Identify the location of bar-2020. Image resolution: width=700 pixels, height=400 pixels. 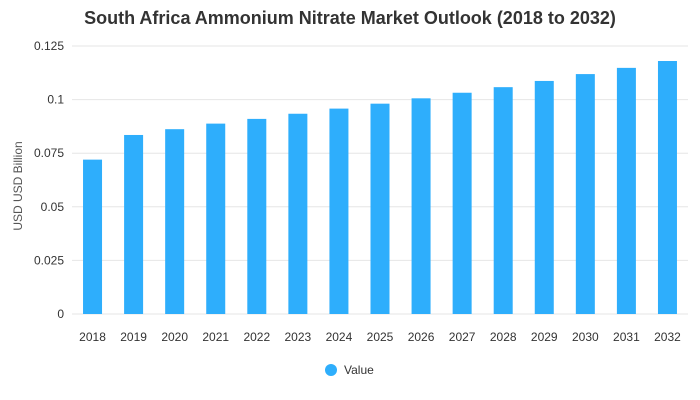
(175, 221).